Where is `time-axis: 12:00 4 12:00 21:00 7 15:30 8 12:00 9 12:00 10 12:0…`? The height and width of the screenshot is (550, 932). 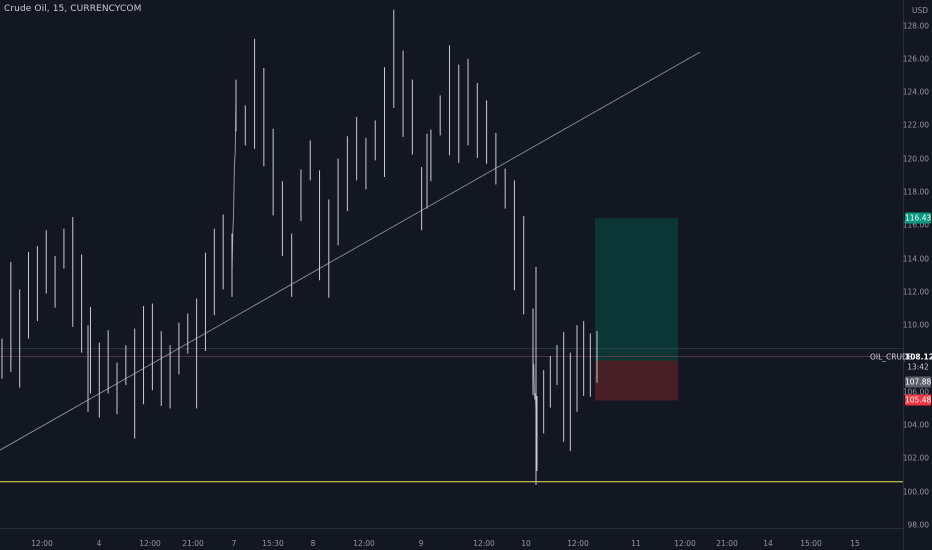 time-axis: 12:00 4 12:00 21:00 7 15:30 8 12:00 9 12:00 10 12:0… is located at coordinates (451, 539).